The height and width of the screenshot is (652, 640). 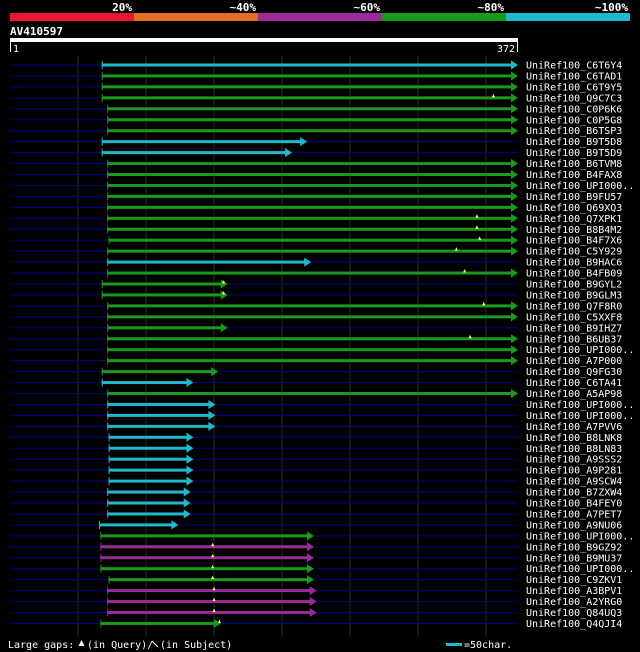 What do you see at coordinates (316, 66) in the screenshot?
I see `hit-row: UniRef100_C6T6Y4` at bounding box center [316, 66].